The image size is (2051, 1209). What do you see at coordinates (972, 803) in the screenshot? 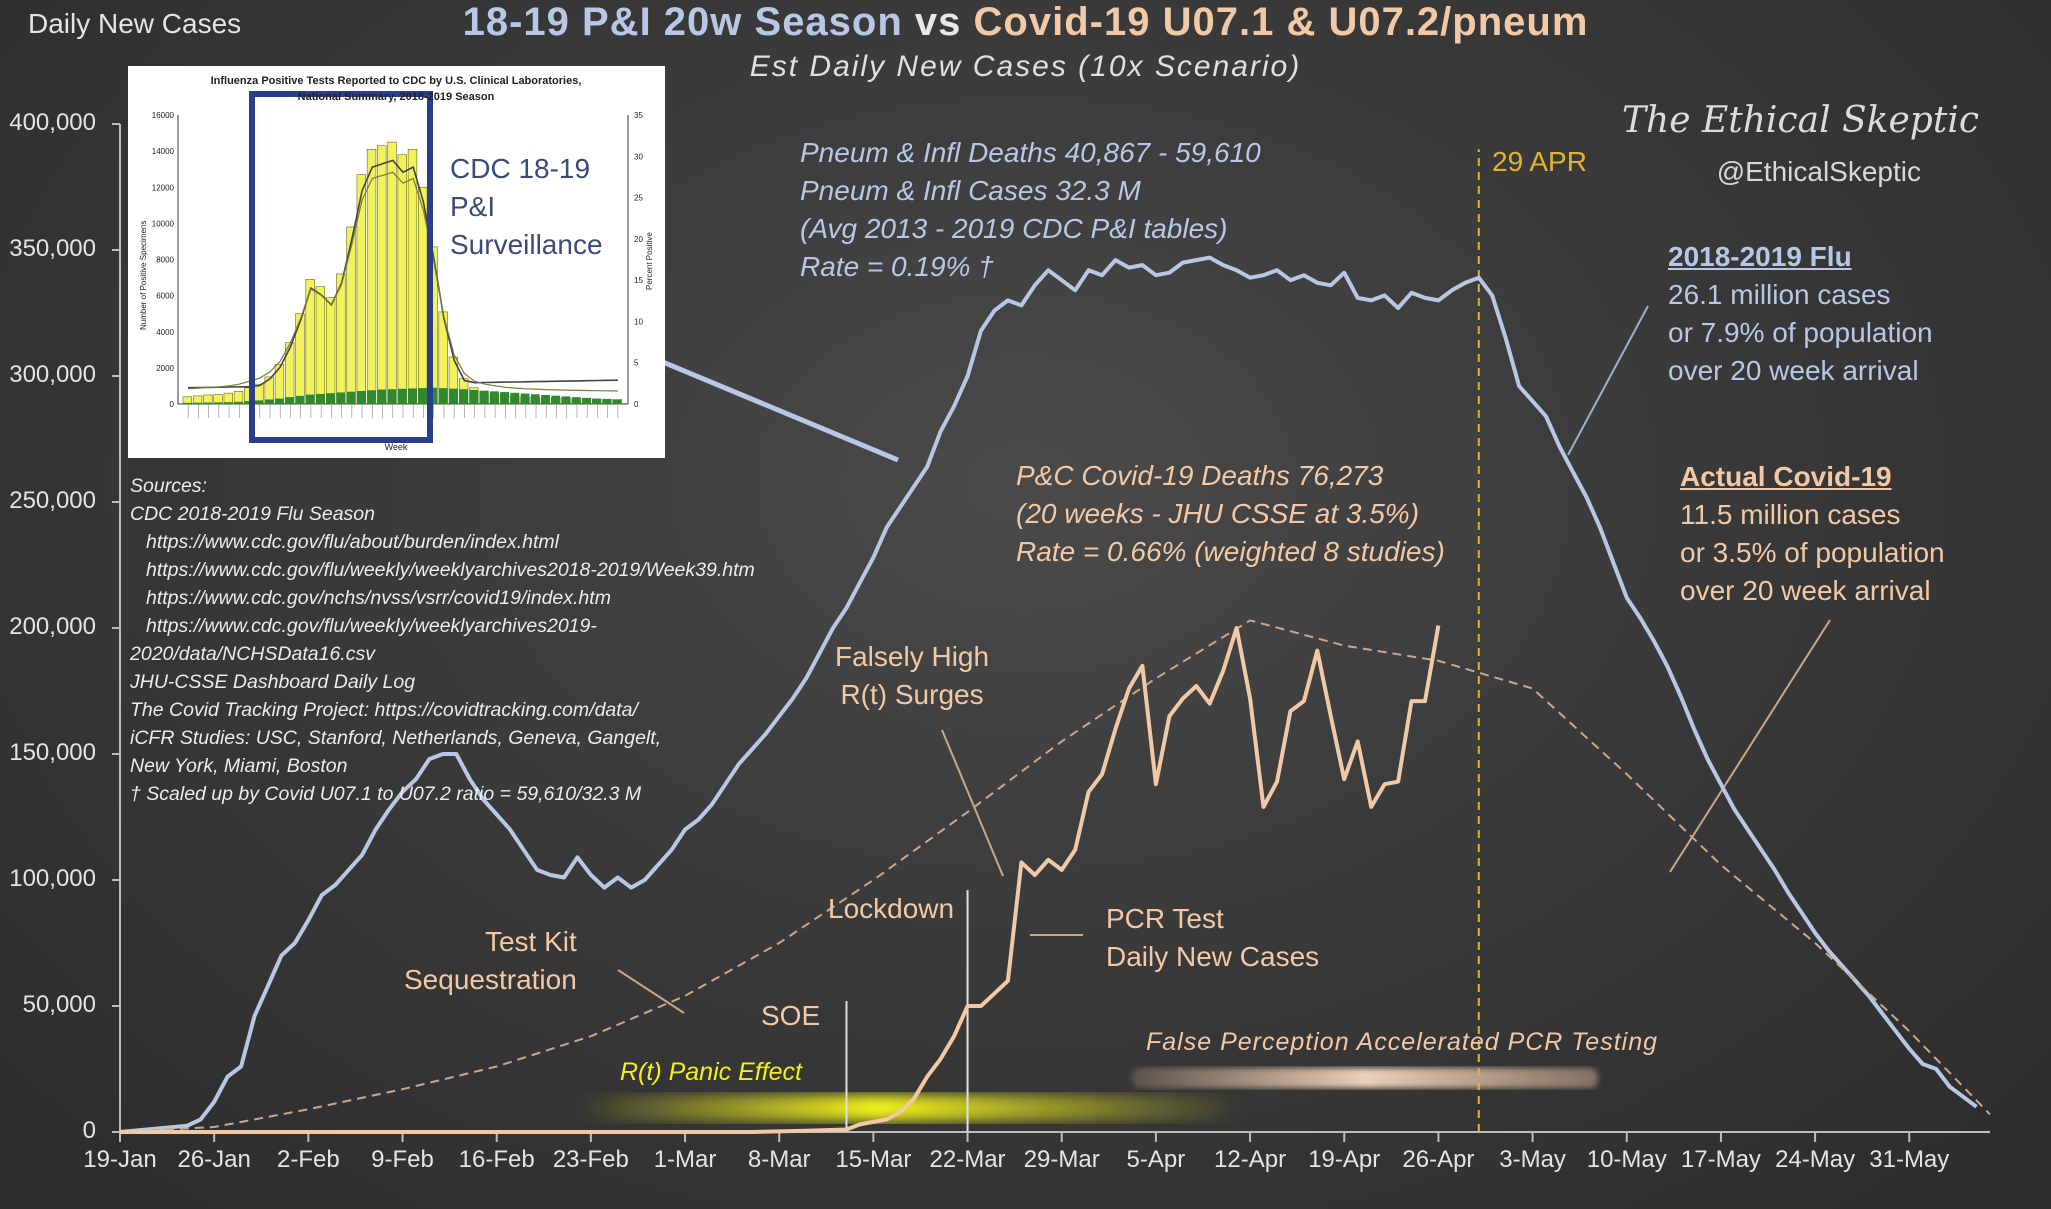
I see `falsely-high-pointer` at bounding box center [972, 803].